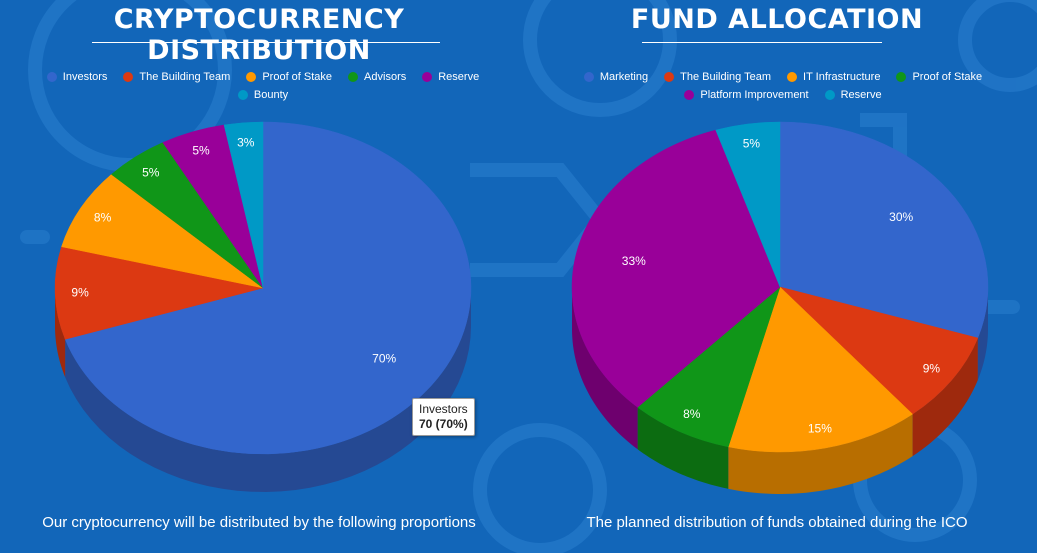  Describe the element at coordinates (259, 35) in the screenshot. I see `crypto-distribution-title: CRYPTOCURRENCY DISTRIBUTION` at that location.